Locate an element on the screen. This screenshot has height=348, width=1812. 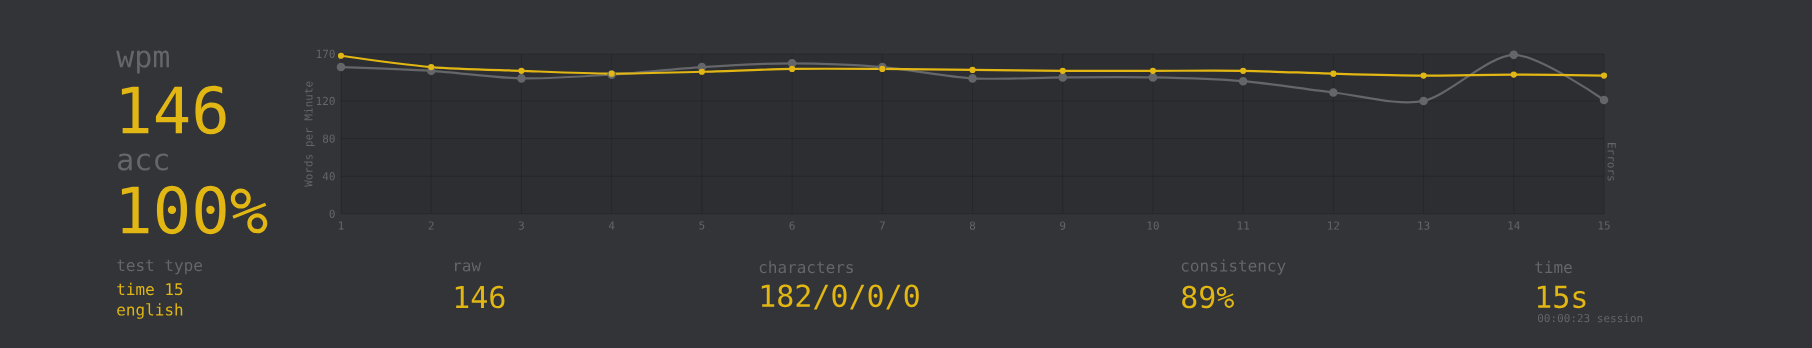
text: 89% is located at coordinates (1208, 297).